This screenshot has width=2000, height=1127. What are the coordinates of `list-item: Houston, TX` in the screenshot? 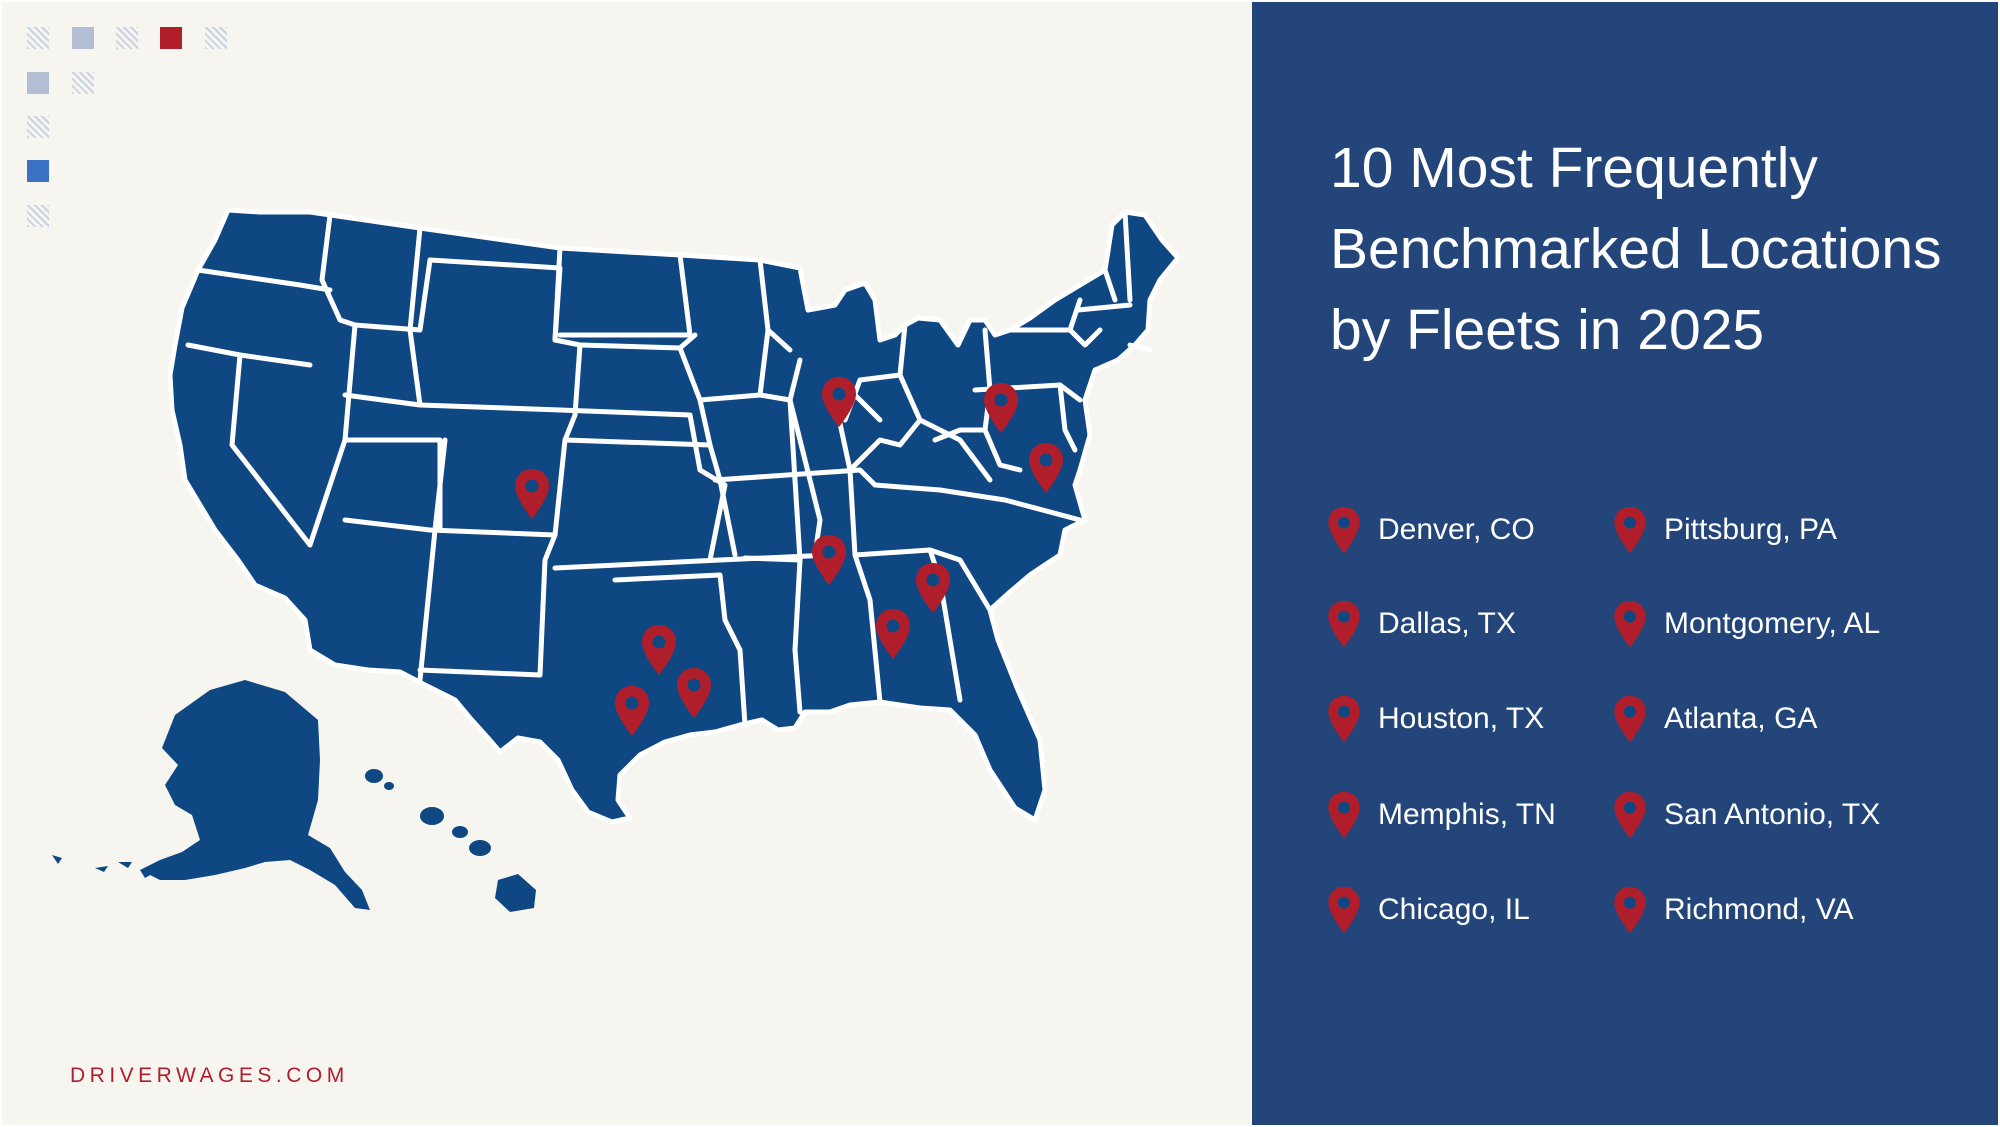 It's located at (1435, 719).